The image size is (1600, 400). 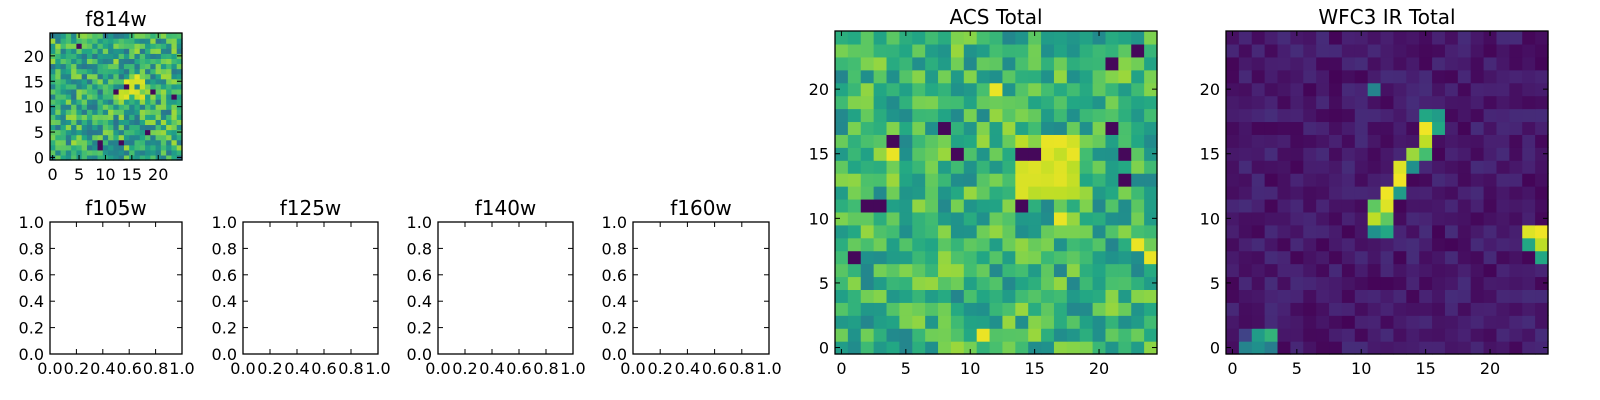 I want to click on y-tick-label: 0.6, so click(x=31, y=275).